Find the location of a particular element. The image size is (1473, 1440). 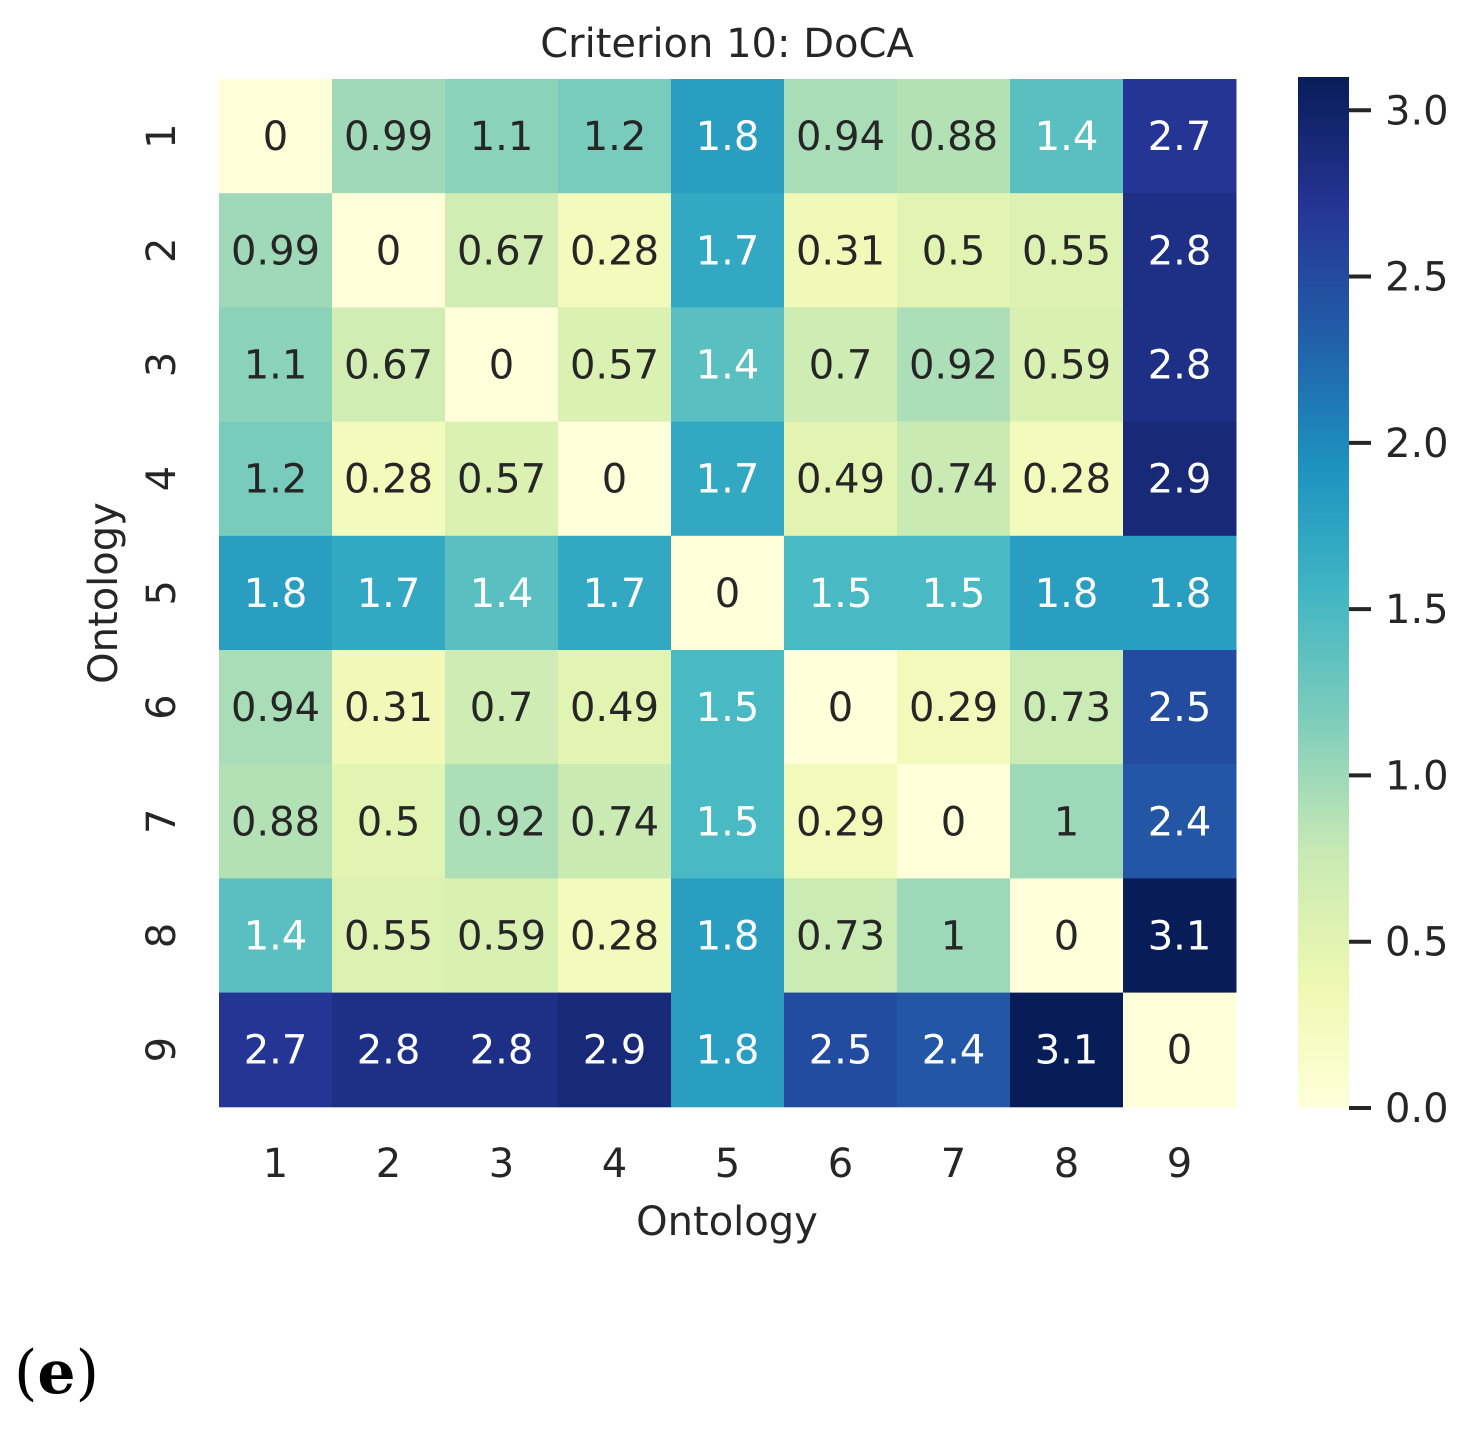

cell-value-label: 0.59 is located at coordinates (501, 937).